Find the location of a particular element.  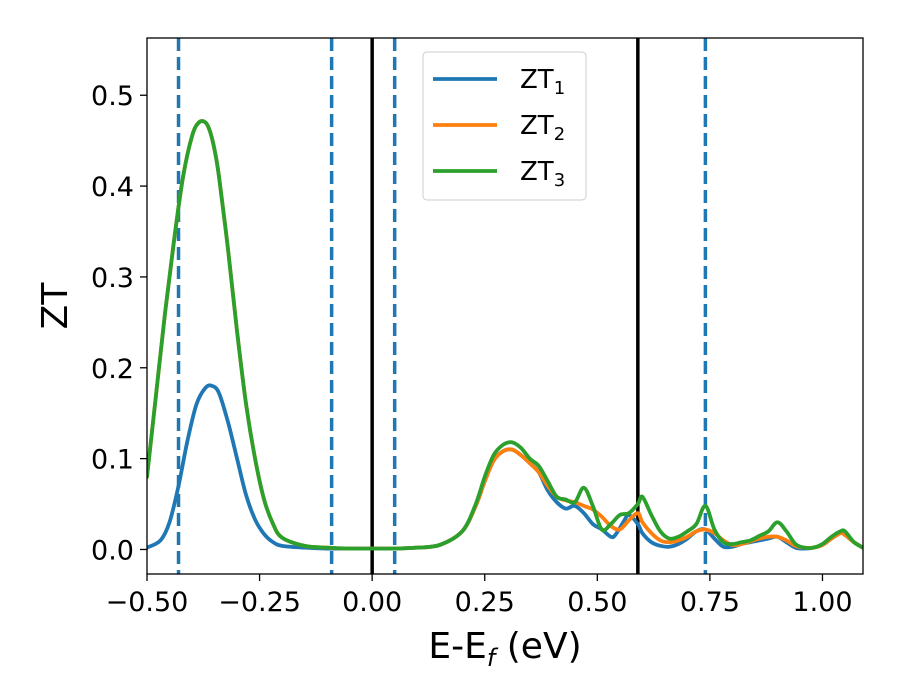

y-tick-label: 0.5 is located at coordinates (112, 96).